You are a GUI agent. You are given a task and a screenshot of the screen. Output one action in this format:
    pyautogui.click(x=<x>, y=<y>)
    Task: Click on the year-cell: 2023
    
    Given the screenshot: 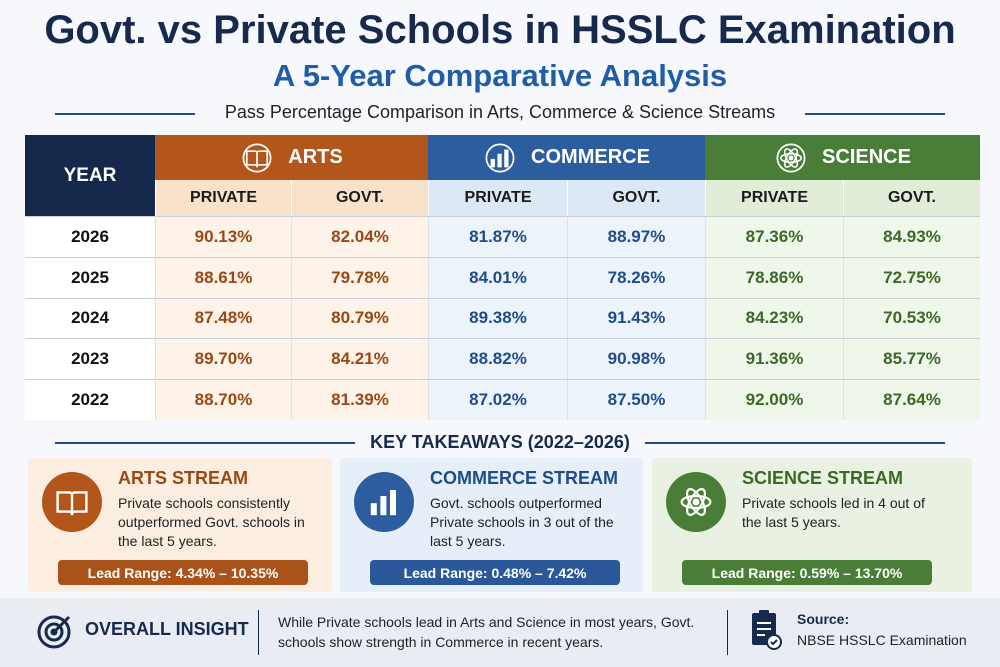 What is the action you would take?
    pyautogui.click(x=90, y=359)
    